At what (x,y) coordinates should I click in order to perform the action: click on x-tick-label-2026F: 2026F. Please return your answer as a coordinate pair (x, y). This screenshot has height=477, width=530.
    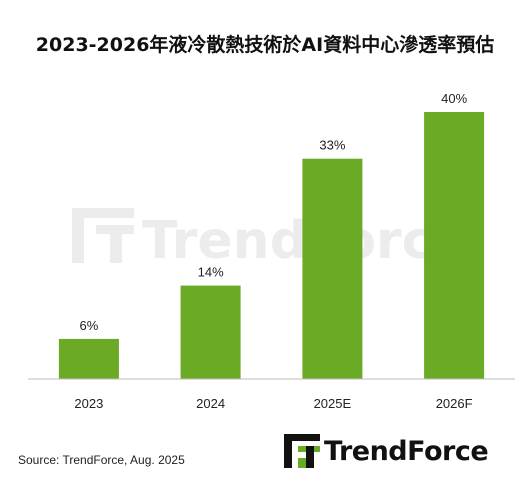
    Looking at the image, I should click on (454, 403).